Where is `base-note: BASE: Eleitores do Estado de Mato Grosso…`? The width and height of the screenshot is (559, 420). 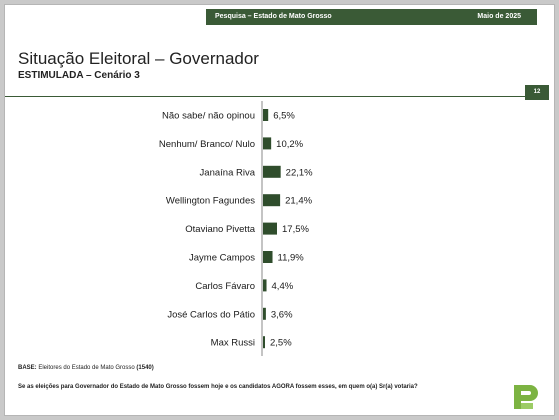 base-note: BASE: Eleitores do Estado de Mato Grosso… is located at coordinates (86, 368).